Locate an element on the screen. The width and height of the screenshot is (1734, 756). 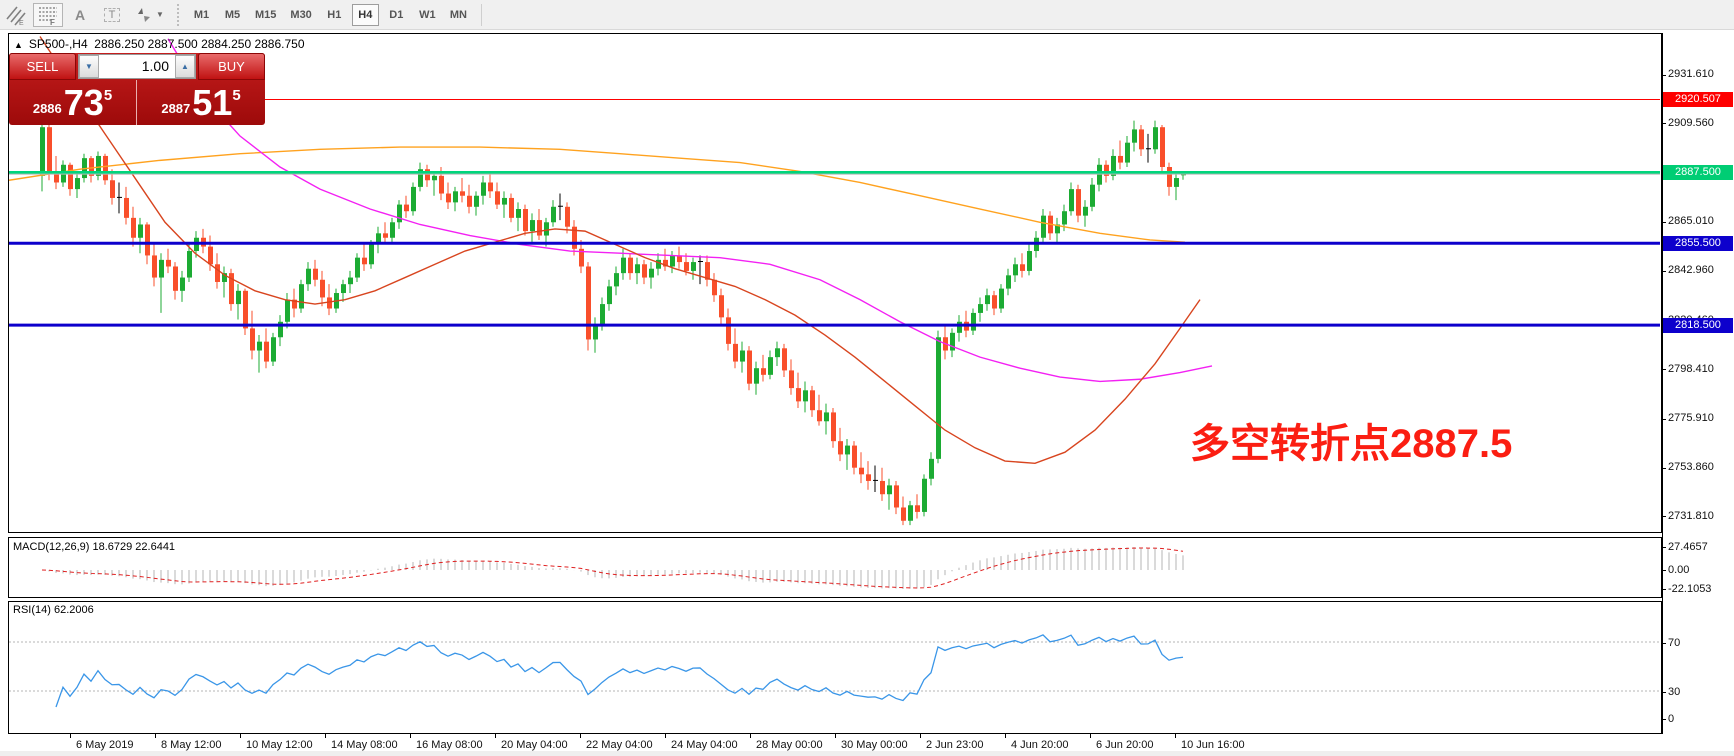
timeframe-button-h1: H1 is located at coordinates (334, 14).